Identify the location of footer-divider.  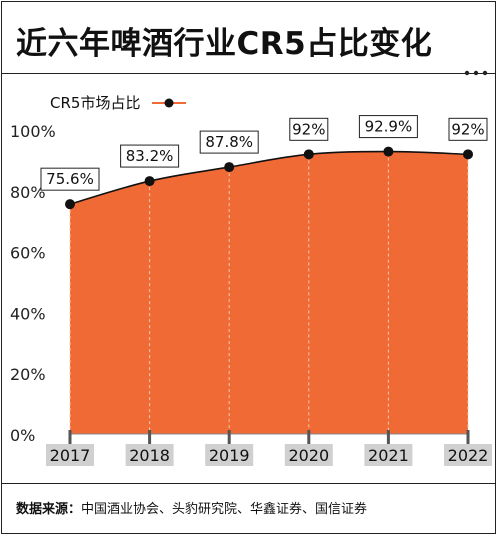
(248, 483).